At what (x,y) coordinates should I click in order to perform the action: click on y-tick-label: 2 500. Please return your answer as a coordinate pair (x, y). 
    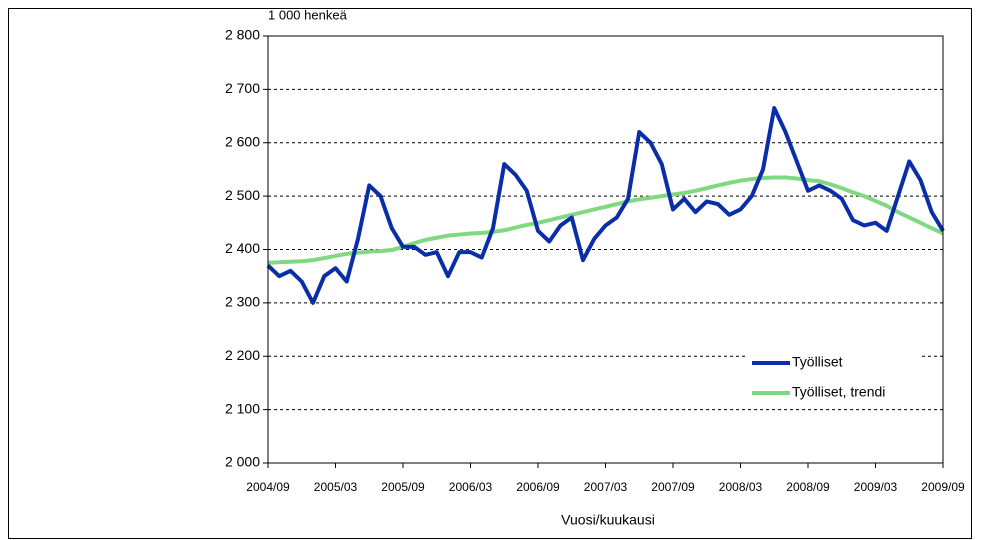
    Looking at the image, I should click on (242, 195).